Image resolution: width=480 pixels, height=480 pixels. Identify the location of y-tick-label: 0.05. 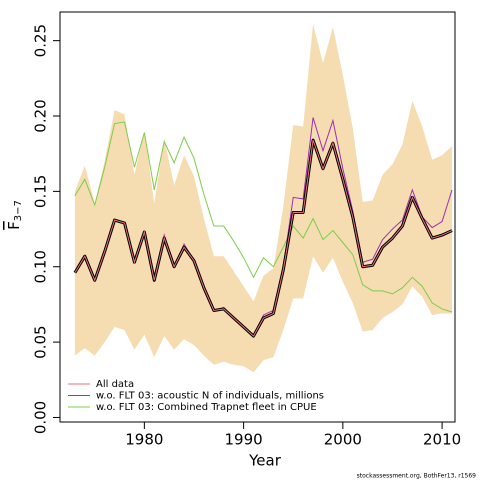
(41, 341).